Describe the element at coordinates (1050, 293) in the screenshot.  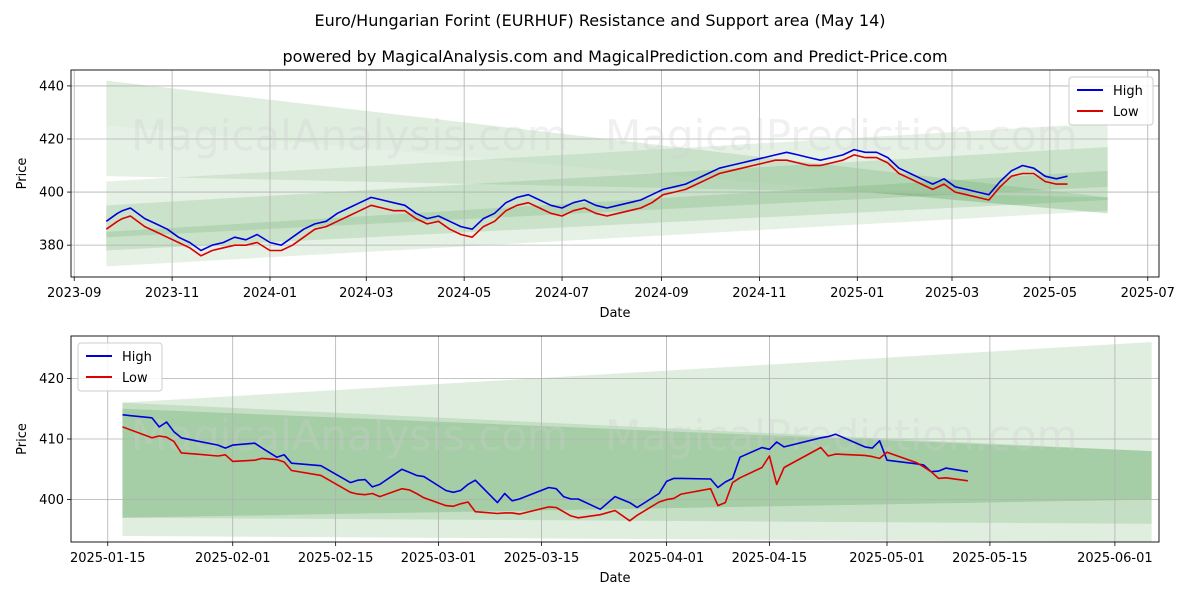
I see `x-tick-label: 2025-05` at that location.